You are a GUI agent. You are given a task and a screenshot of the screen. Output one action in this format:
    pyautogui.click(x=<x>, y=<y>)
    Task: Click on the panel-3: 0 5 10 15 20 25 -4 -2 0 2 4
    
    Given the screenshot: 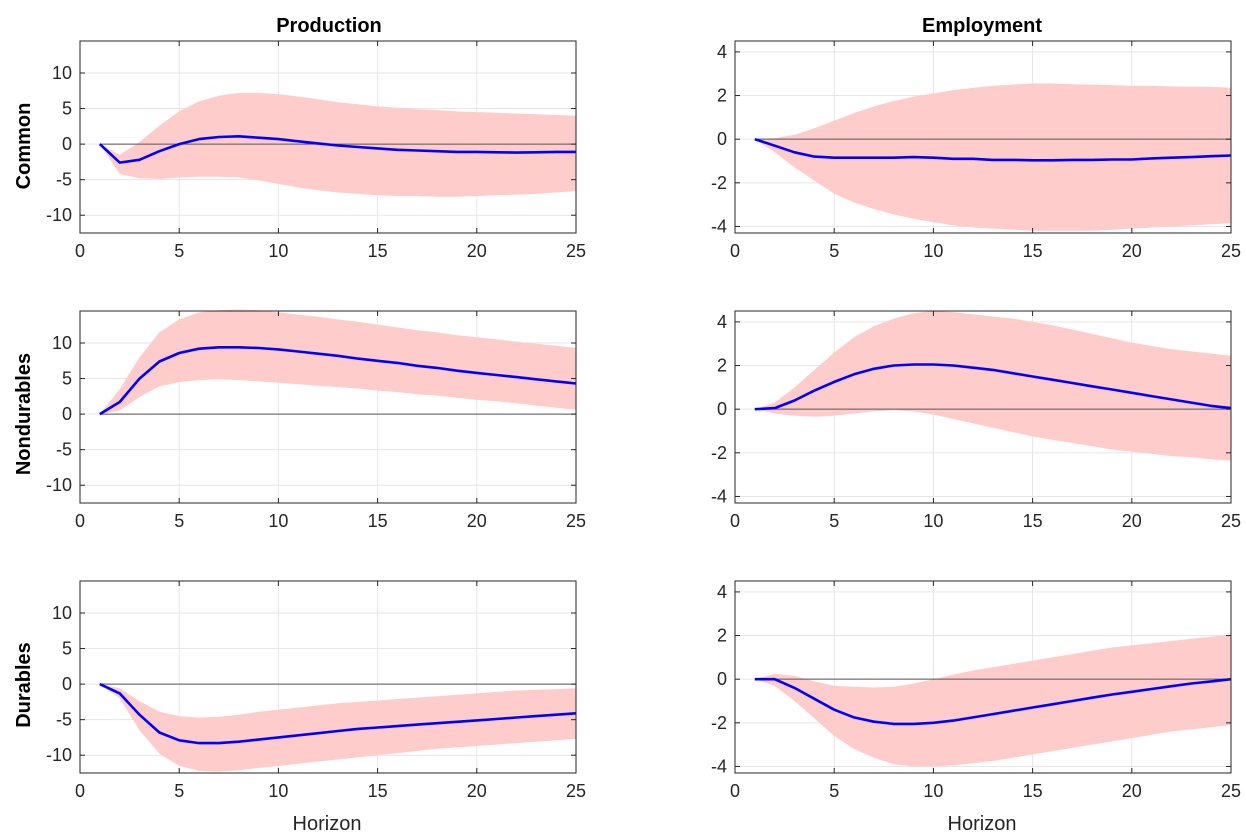 What is the action you would take?
    pyautogui.click(x=976, y=420)
    